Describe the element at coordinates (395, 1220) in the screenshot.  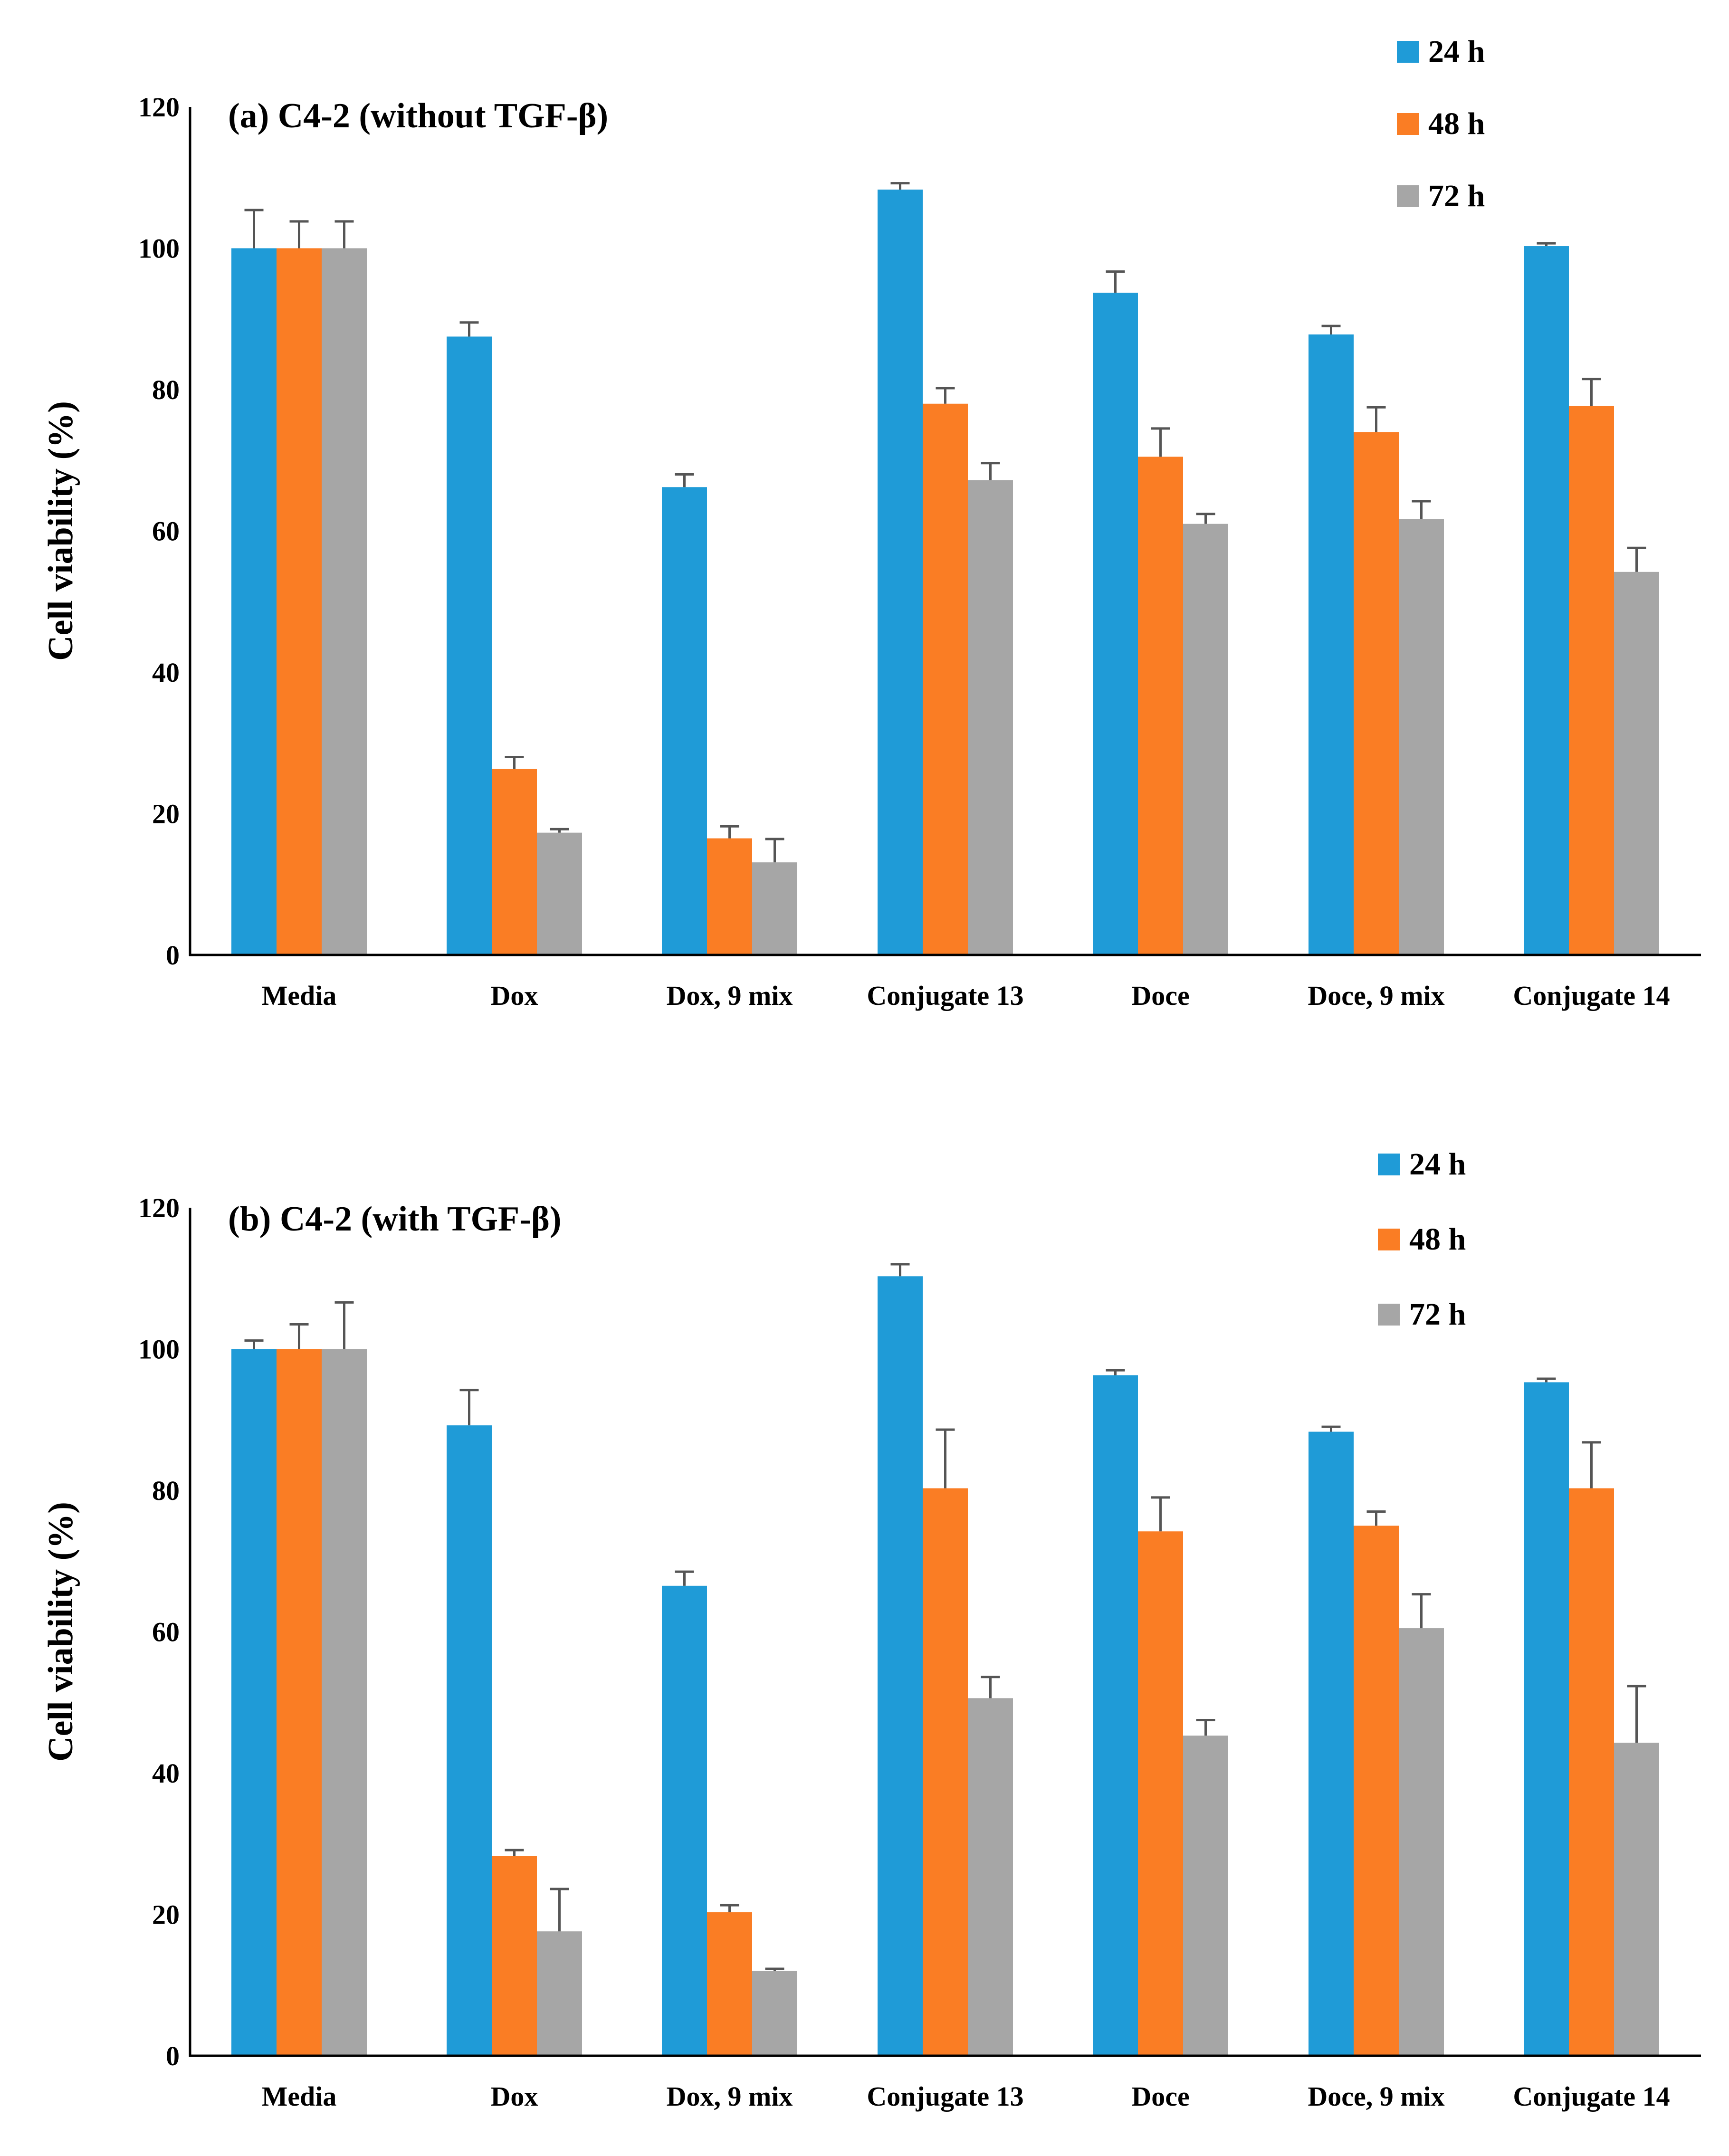
I see `chart-title: (b) C4-2 (with TGF-β)` at that location.